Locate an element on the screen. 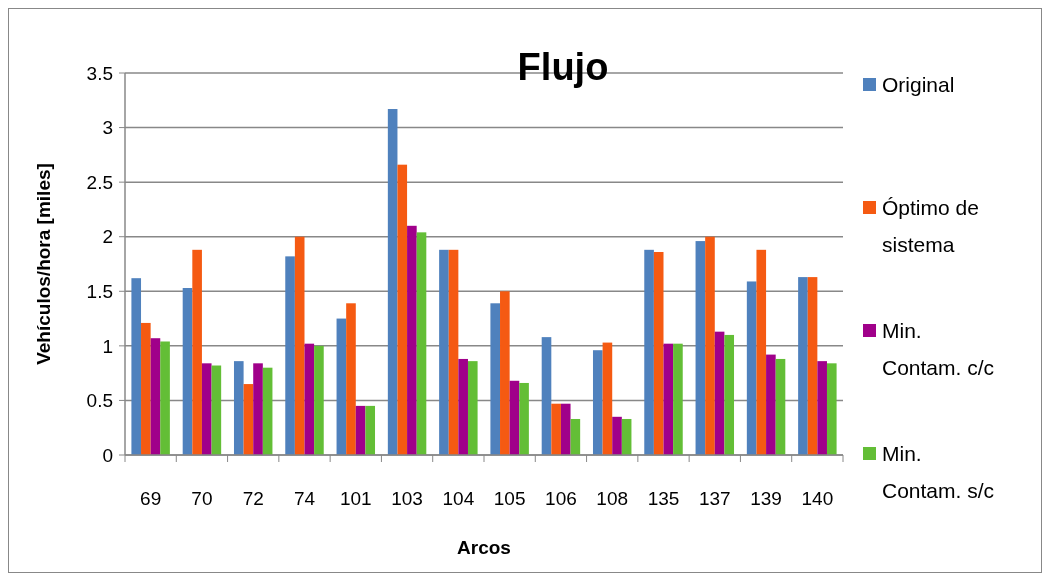  x-tick-label: 140 is located at coordinates (817, 498).